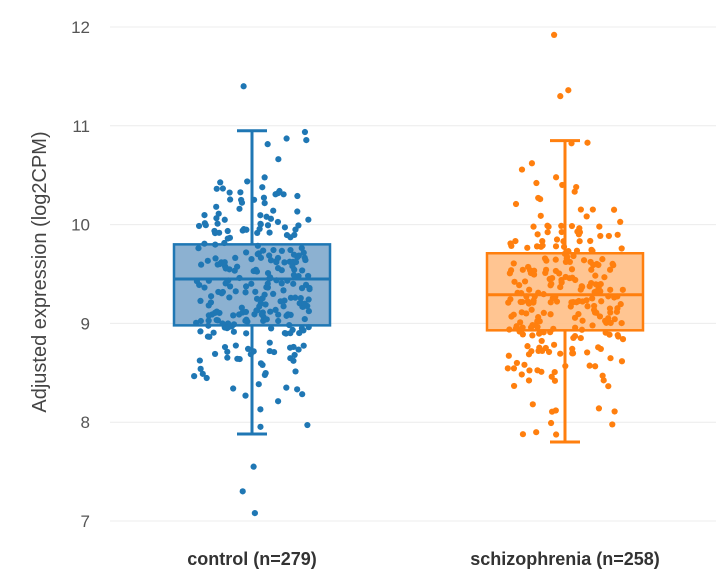 This screenshot has height=586, width=726. I want to click on y-tick-label-7: 7, so click(85, 521).